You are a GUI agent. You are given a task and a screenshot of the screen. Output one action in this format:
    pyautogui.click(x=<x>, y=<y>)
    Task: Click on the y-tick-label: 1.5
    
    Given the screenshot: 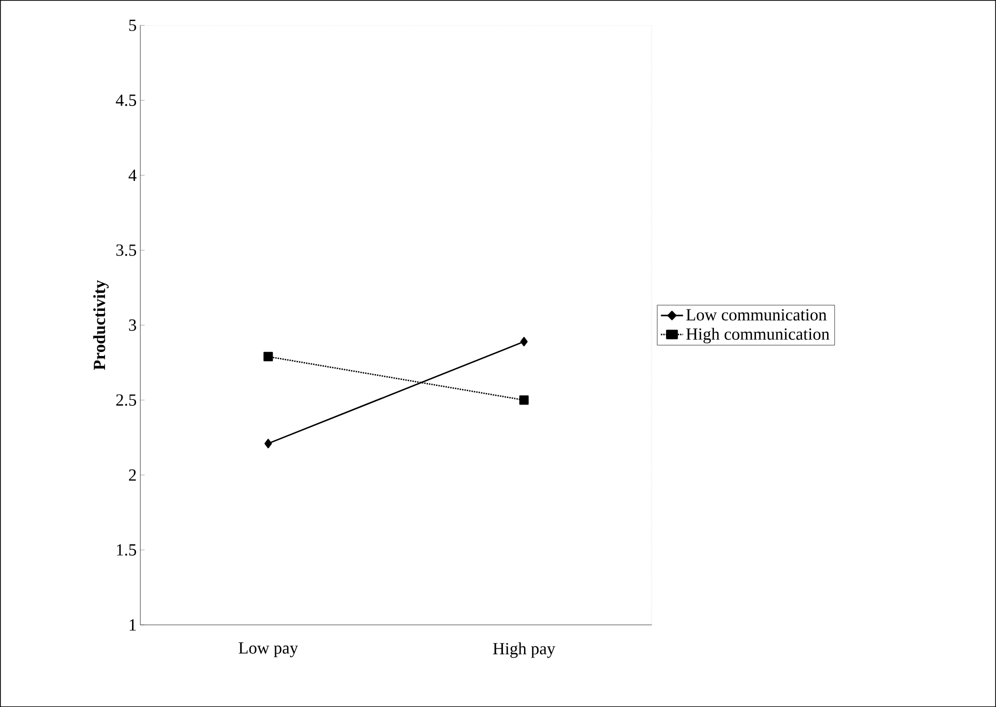 What is the action you would take?
    pyautogui.click(x=126, y=550)
    